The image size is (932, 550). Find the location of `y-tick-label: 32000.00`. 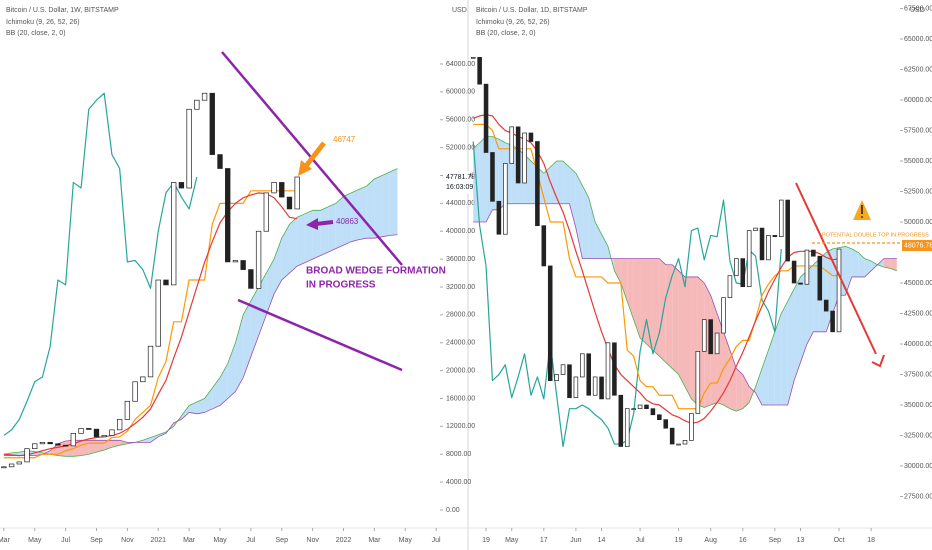

y-tick-label: 32000.00 is located at coordinates (460, 287).